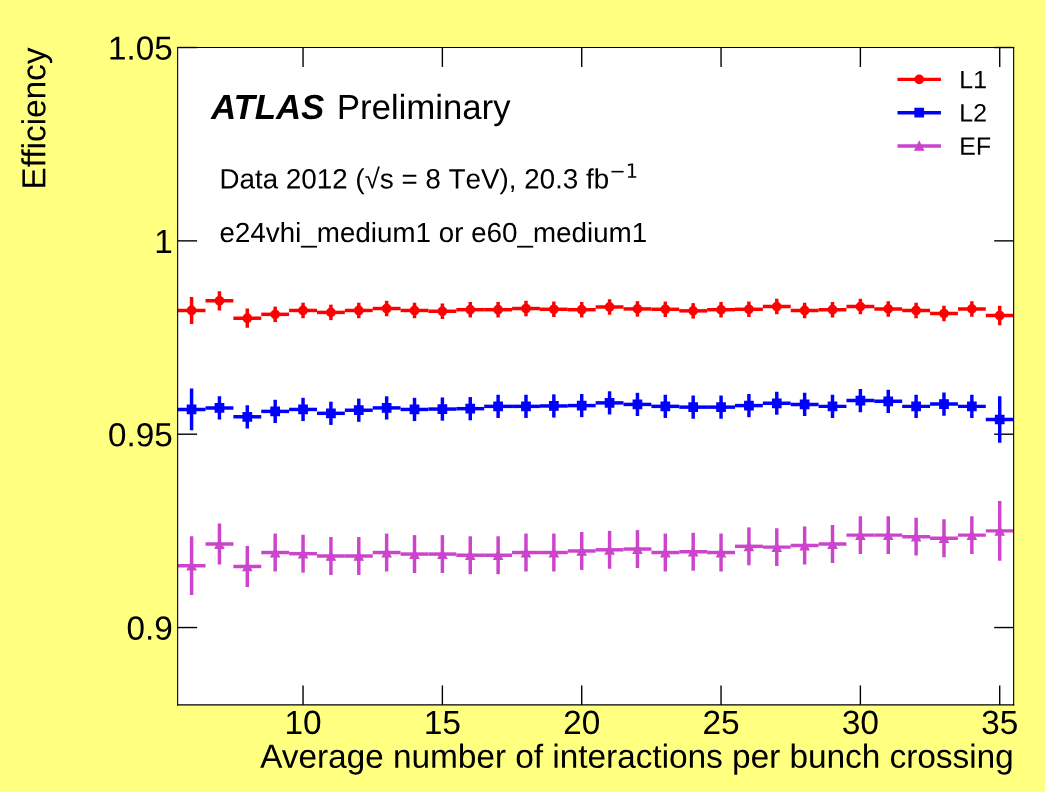  I want to click on y-tick-label: 0.95, so click(140, 435).